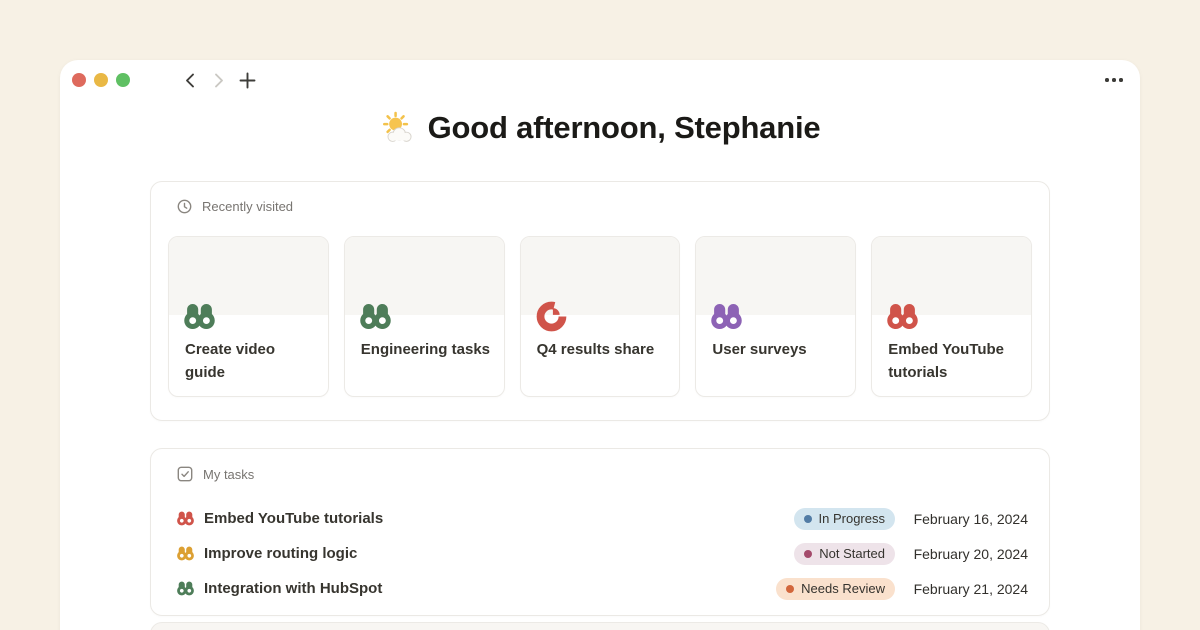 Image resolution: width=1200 pixels, height=630 pixels. I want to click on new-page-icon, so click(247, 80).